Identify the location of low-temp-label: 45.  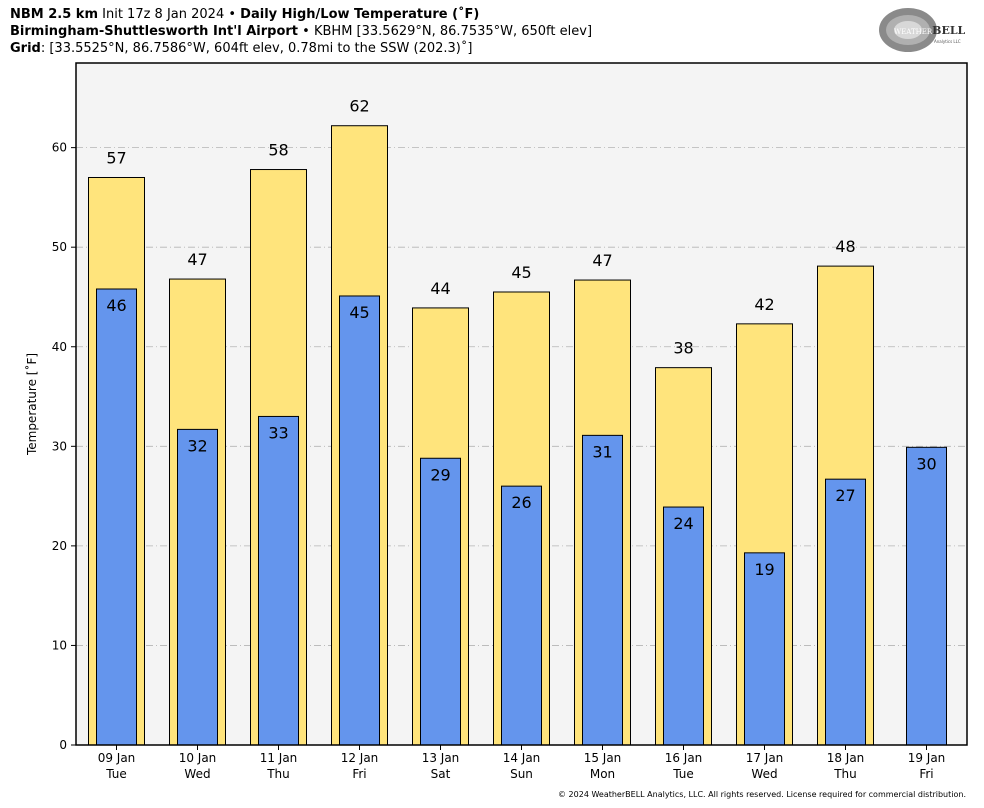
(359, 312).